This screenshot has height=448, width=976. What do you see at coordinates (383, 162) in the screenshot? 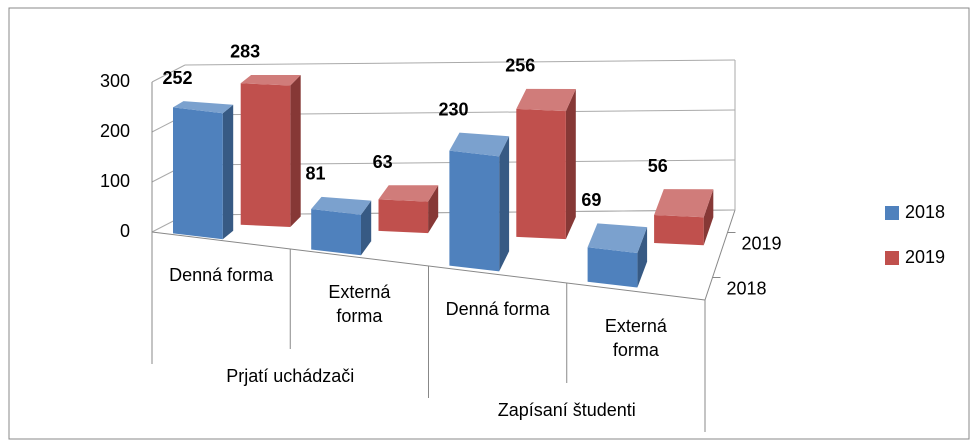
I see `data-label: 63` at bounding box center [383, 162].